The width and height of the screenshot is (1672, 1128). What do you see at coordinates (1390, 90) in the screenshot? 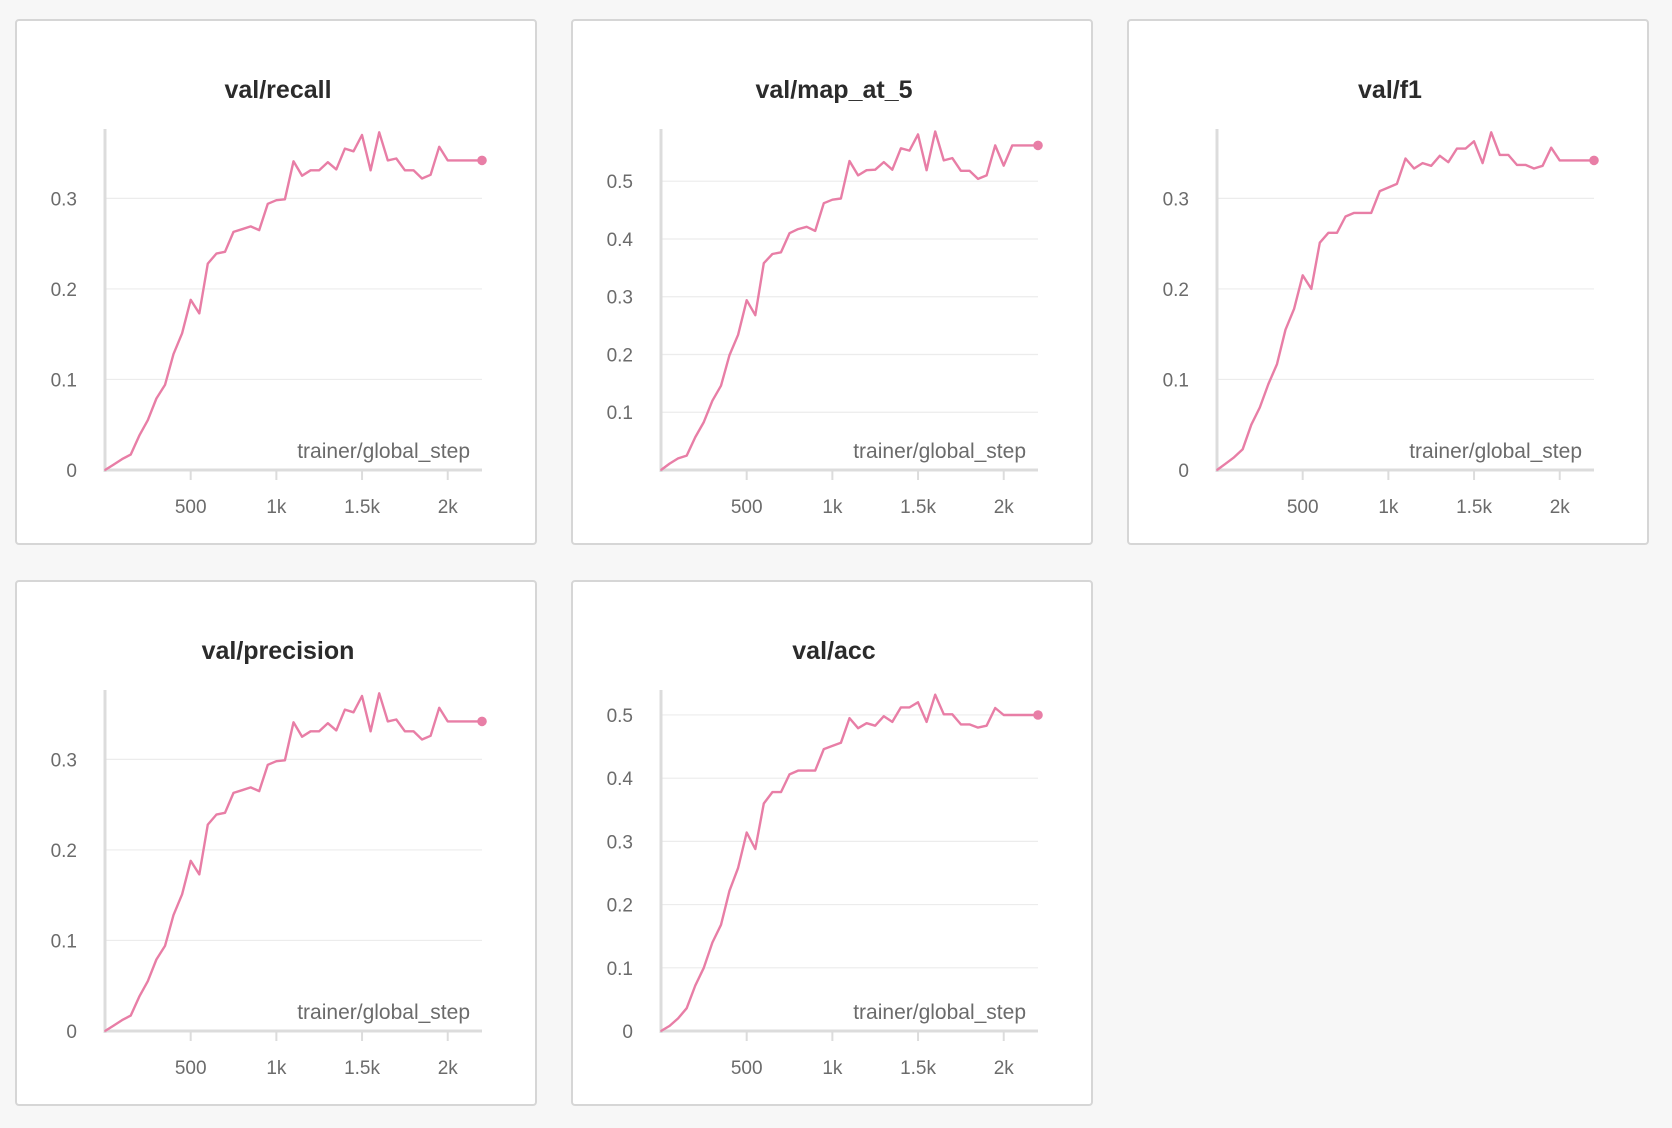
I see `chart-title: val/f1` at bounding box center [1390, 90].